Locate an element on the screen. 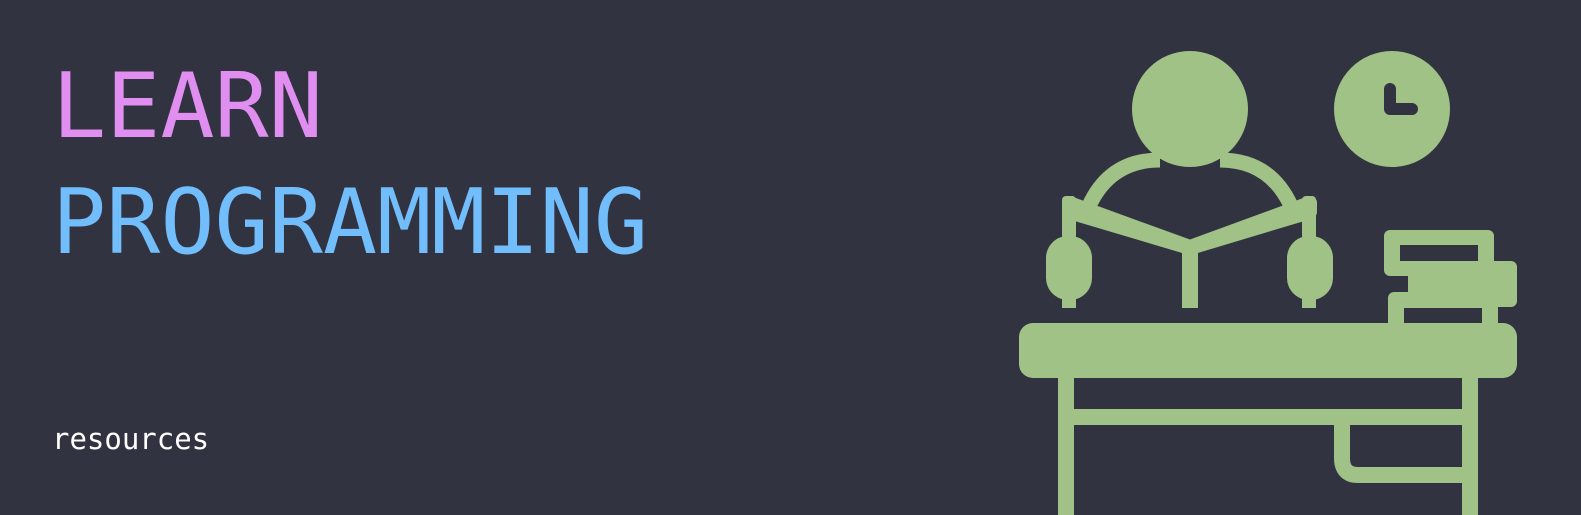  stacked-book-gap is located at coordinates (1398, 284).